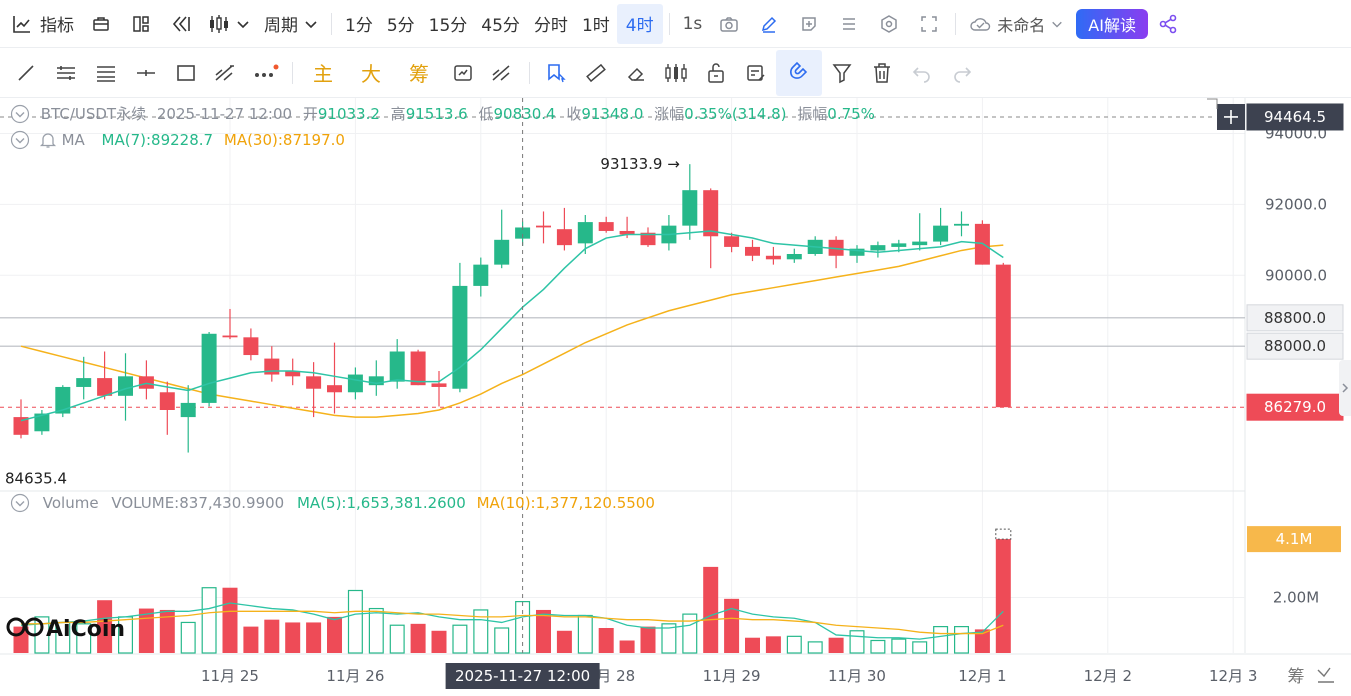  Describe the element at coordinates (962, 73) in the screenshot. I see `redo-button` at that location.